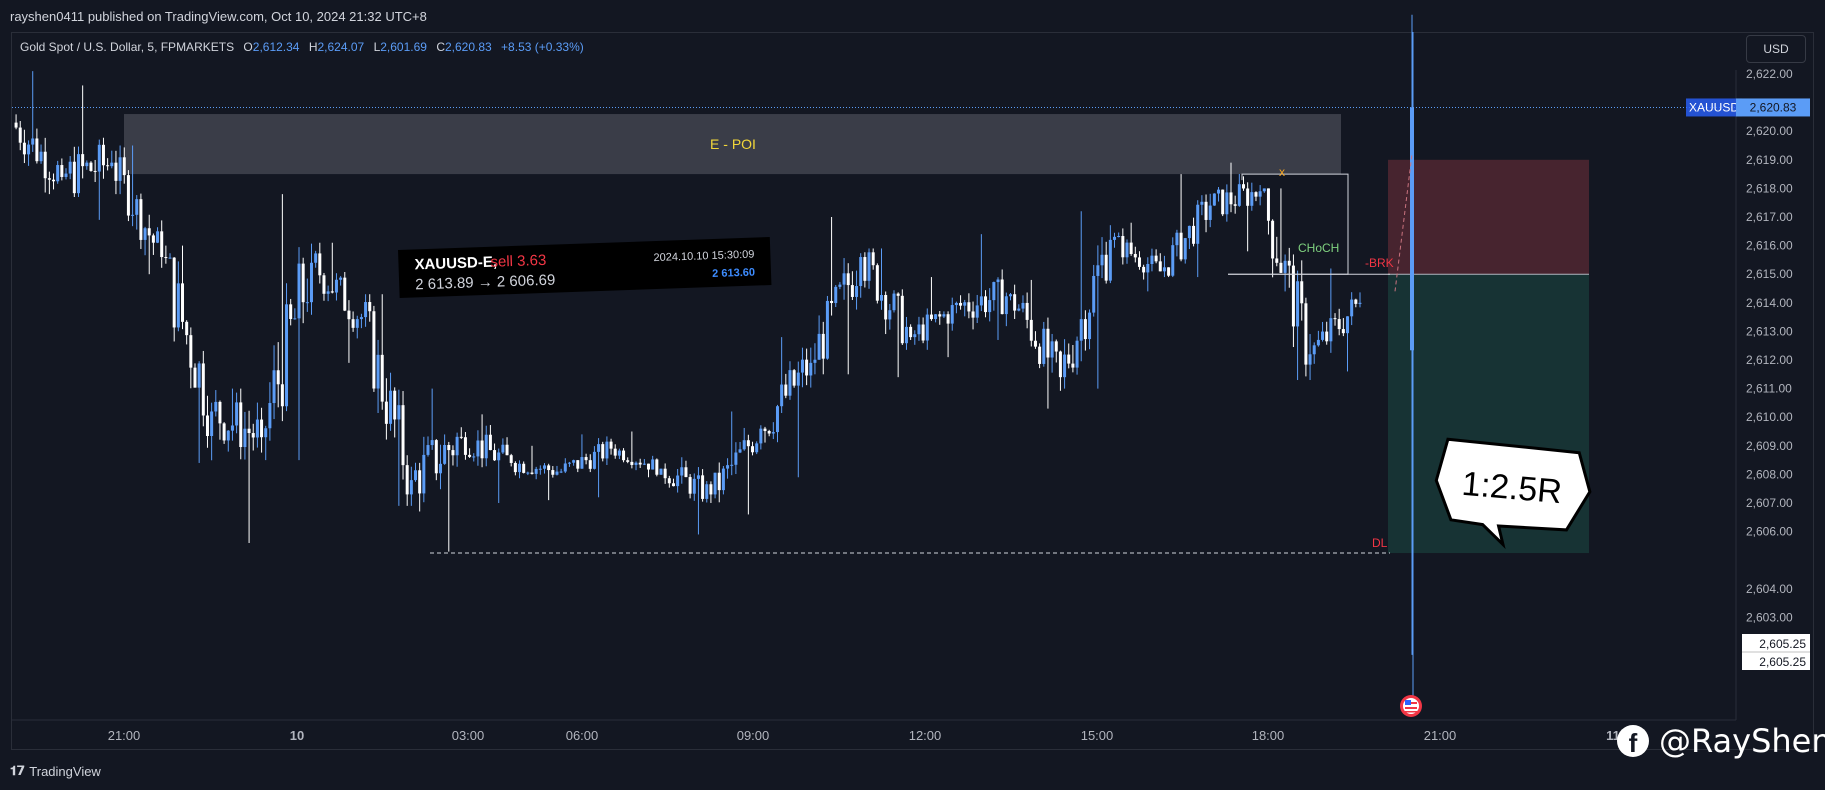 The image size is (1825, 790). I want to click on trade-time: 2024.10.10 15:30:09, so click(703, 257).